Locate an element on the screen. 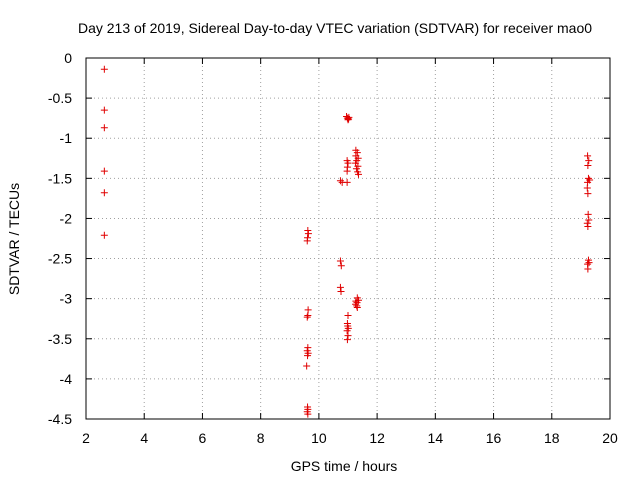 This screenshot has width=640, height=480. x-tick-label: 12 is located at coordinates (377, 438).